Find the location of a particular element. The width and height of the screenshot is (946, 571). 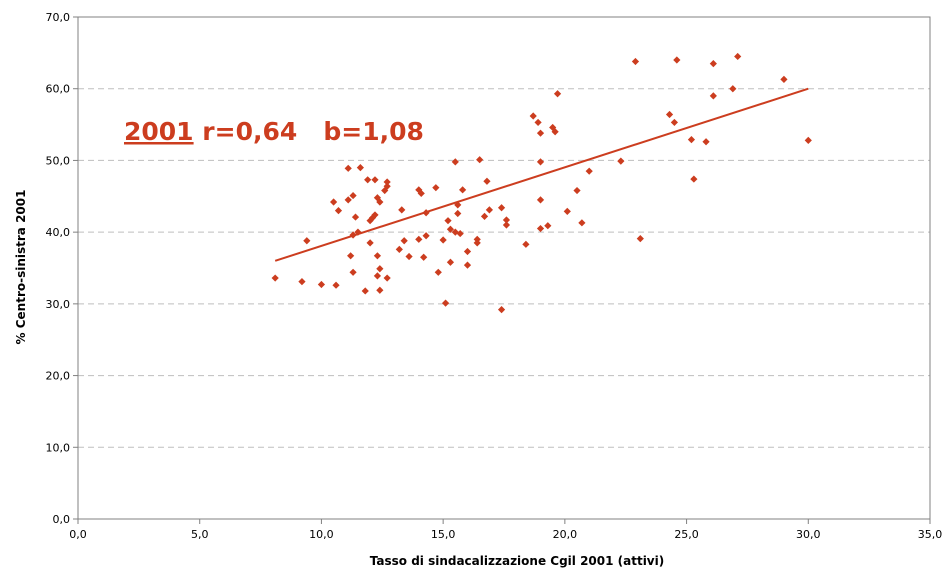

y-tick-label: 40,0 is located at coordinates (58, 232).